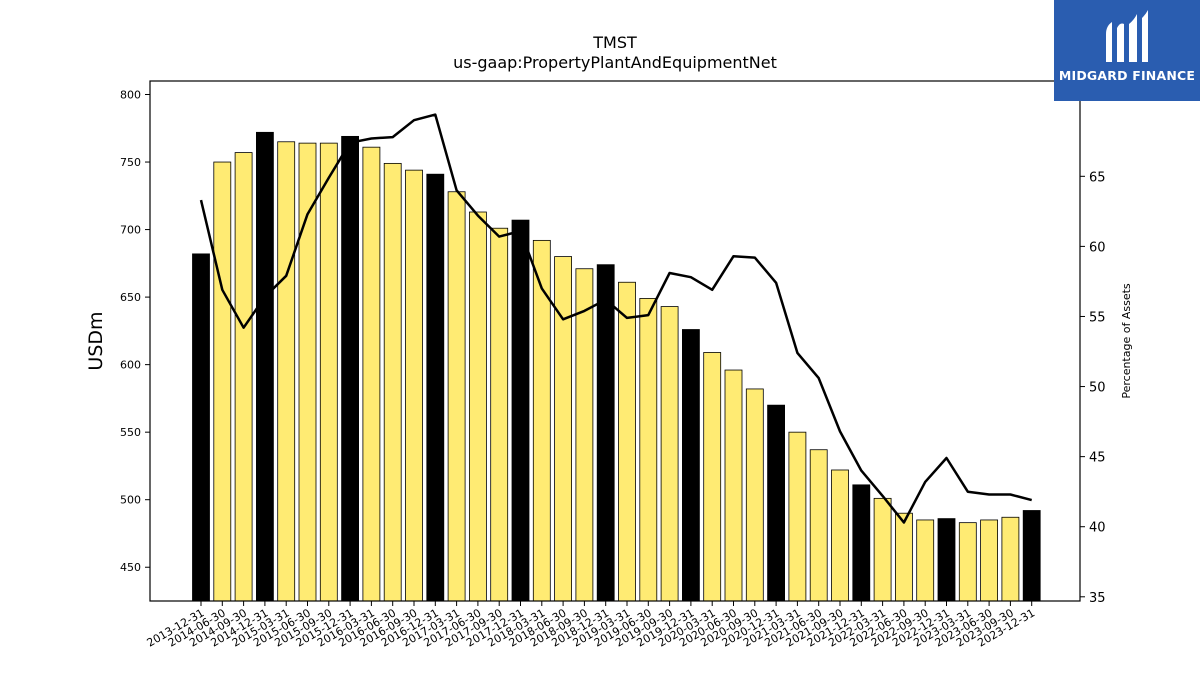 The width and height of the screenshot is (1200, 675). What do you see at coordinates (1097, 598) in the screenshot?
I see `y2-tick-label: 35` at bounding box center [1097, 598].